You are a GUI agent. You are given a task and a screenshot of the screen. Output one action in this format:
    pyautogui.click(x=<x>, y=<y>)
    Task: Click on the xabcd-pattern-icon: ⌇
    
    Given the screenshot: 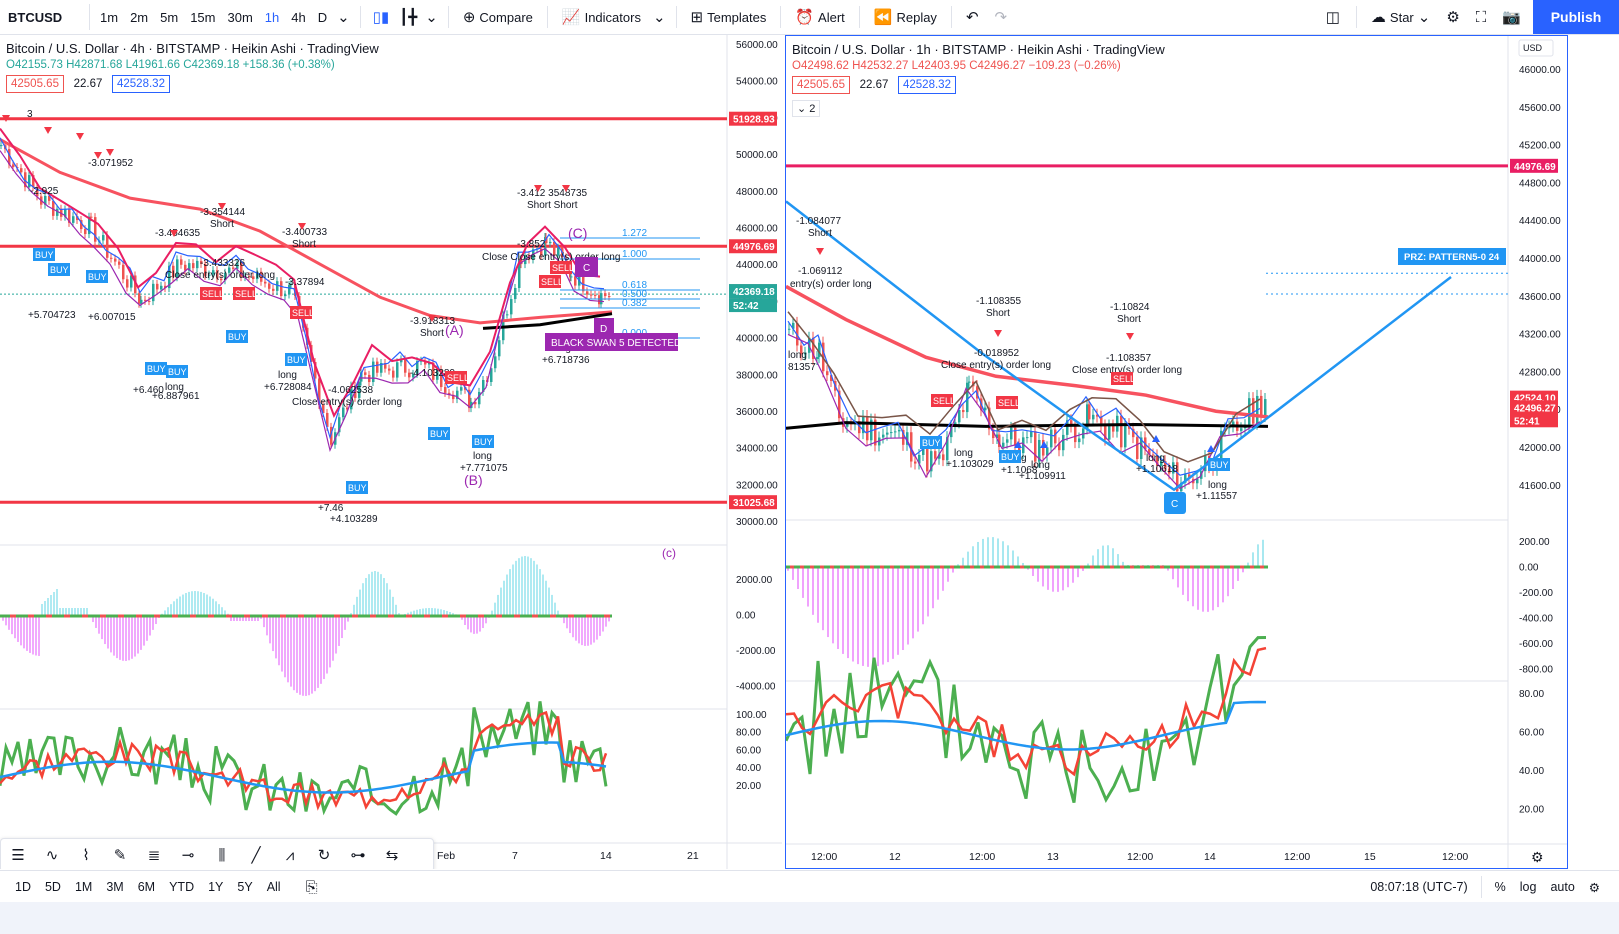 What is the action you would take?
    pyautogui.click(x=86, y=855)
    